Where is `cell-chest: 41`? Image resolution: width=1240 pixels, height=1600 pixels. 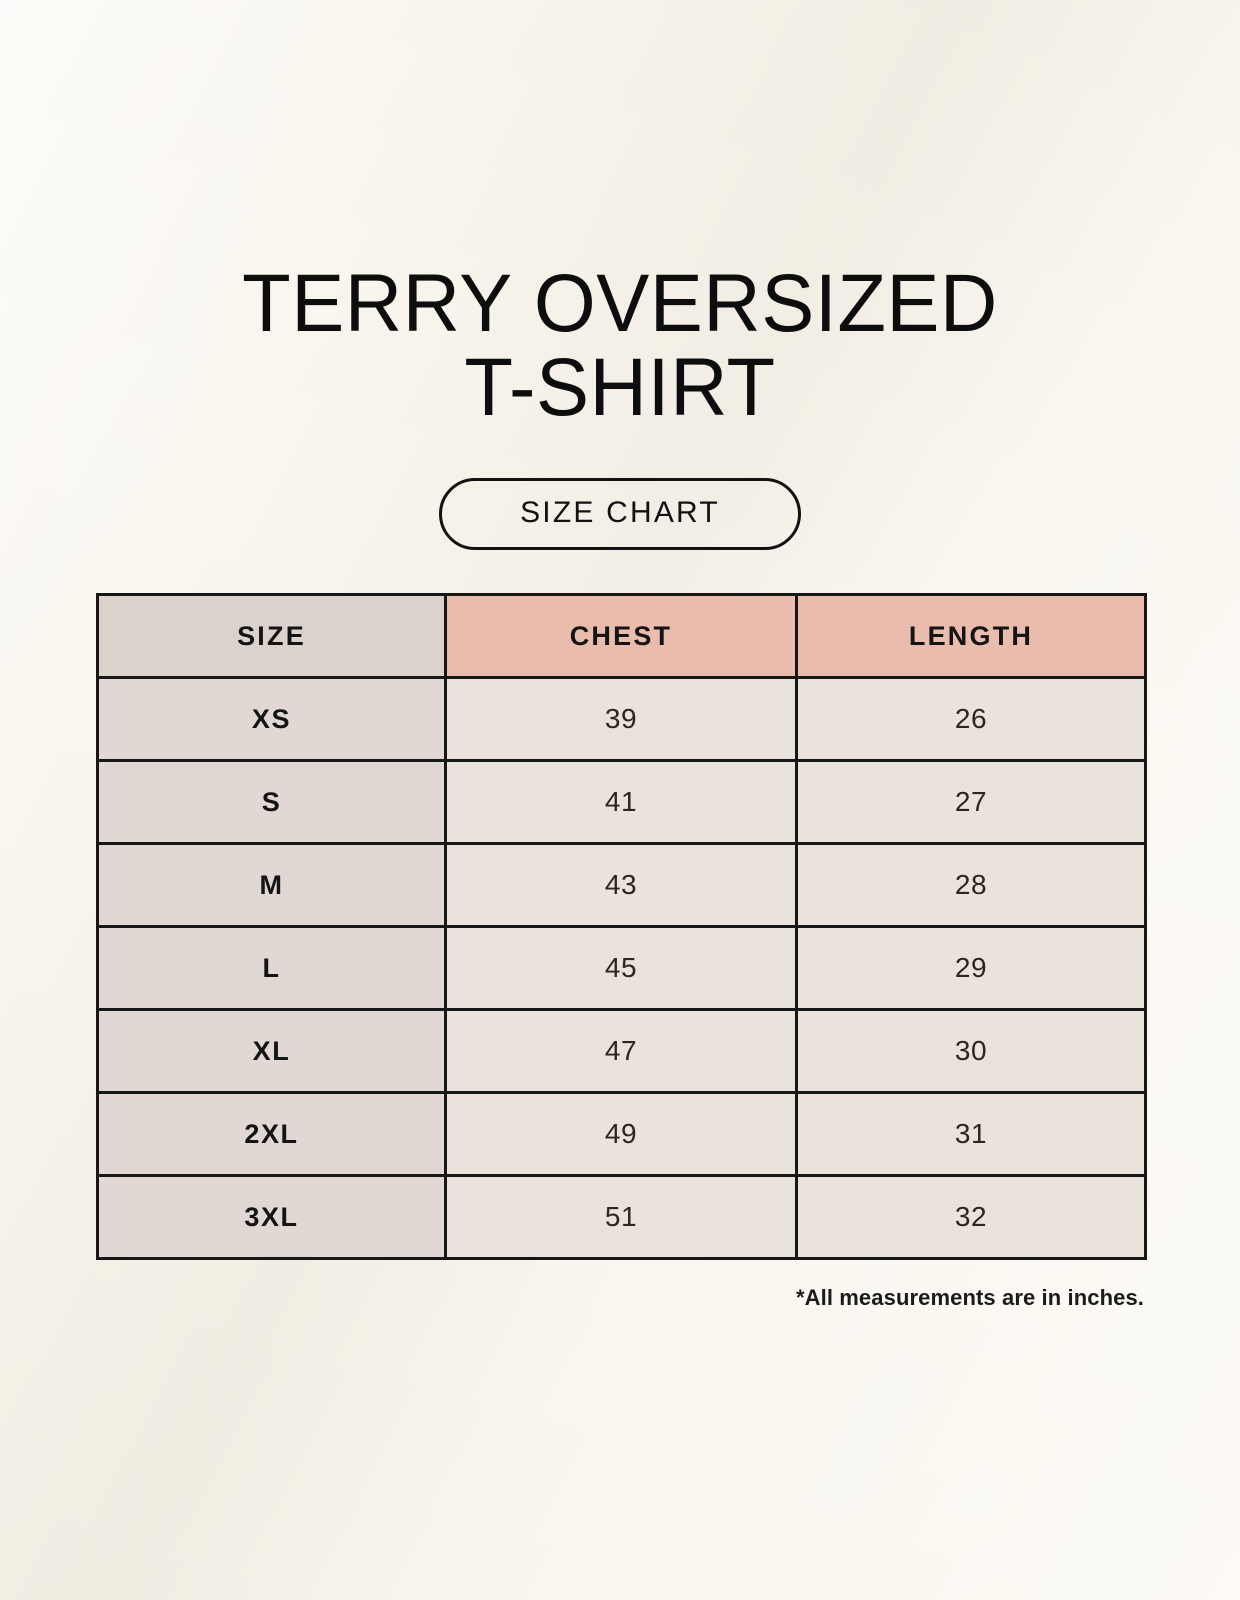
cell-chest: 41 is located at coordinates (621, 802).